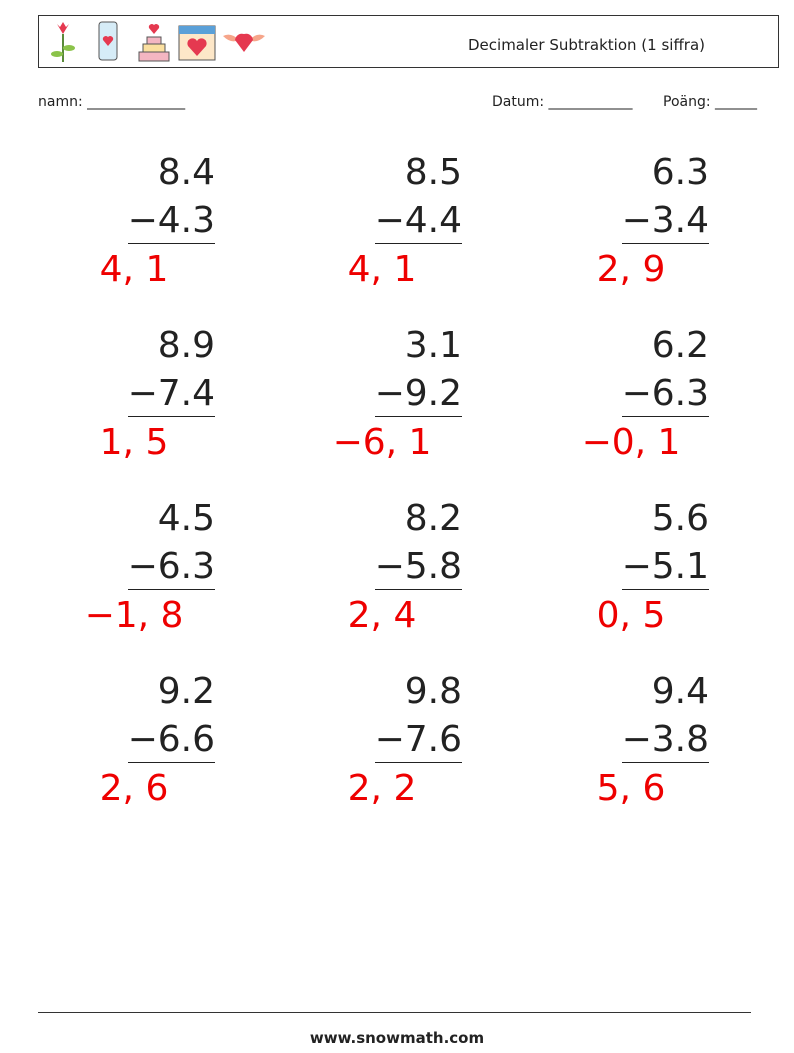  I want to click on footer-rule, so click(394, 1012).